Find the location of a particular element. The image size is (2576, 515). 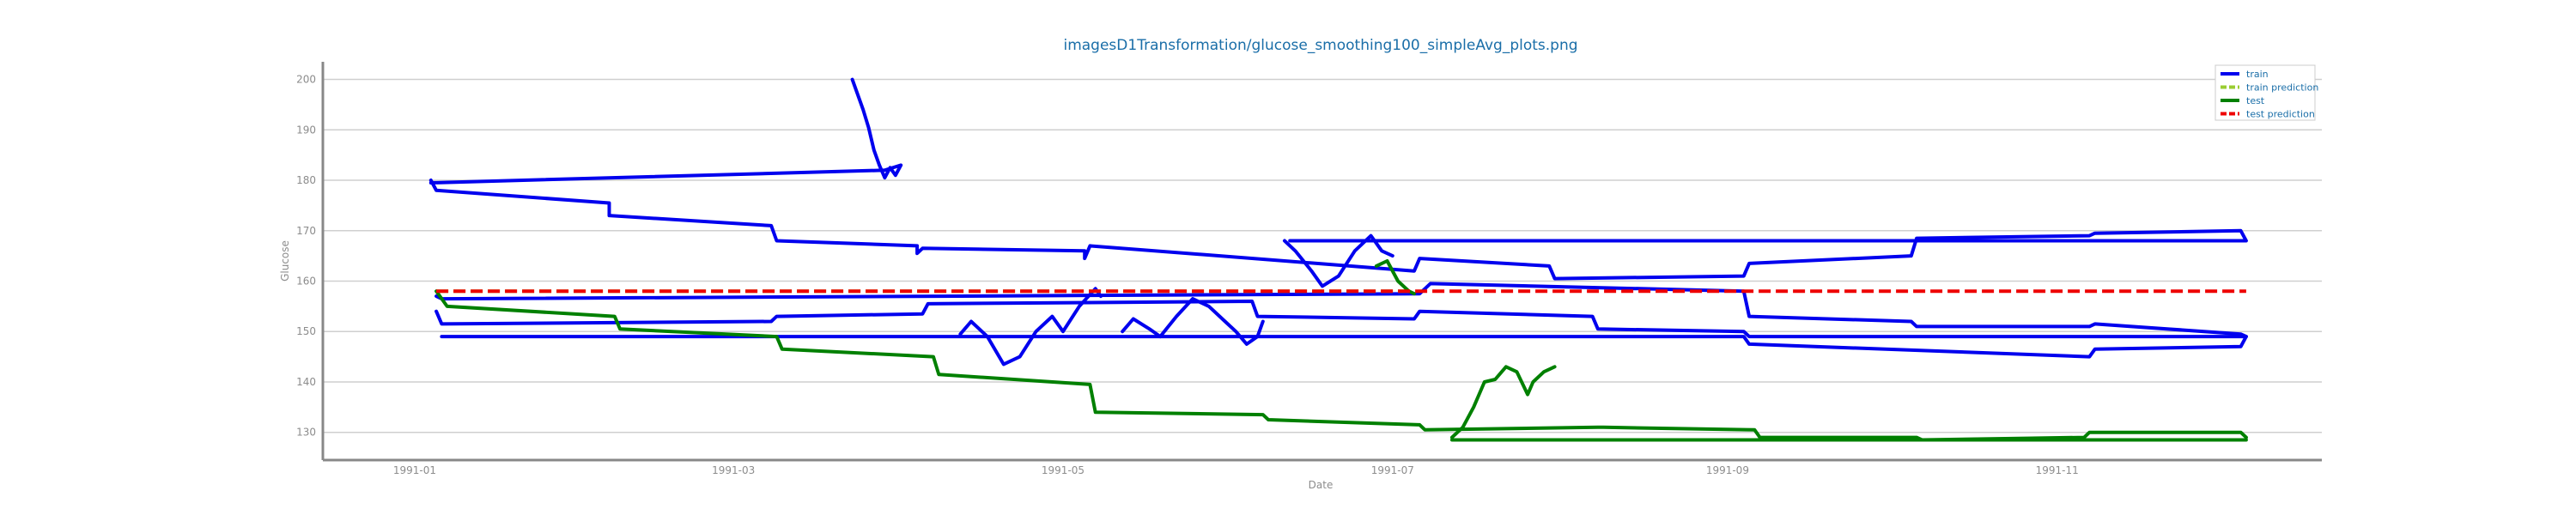

legend-label: test is located at coordinates (2255, 100).